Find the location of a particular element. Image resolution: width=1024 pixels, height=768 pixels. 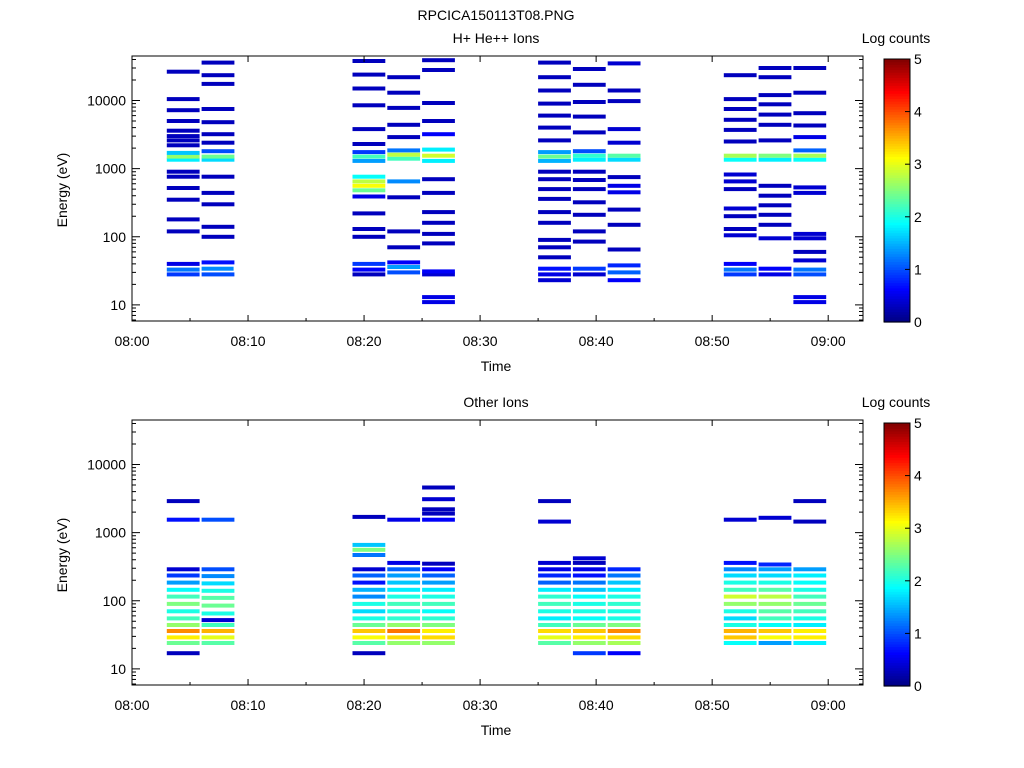

colorbar-frame is located at coordinates (897, 554).